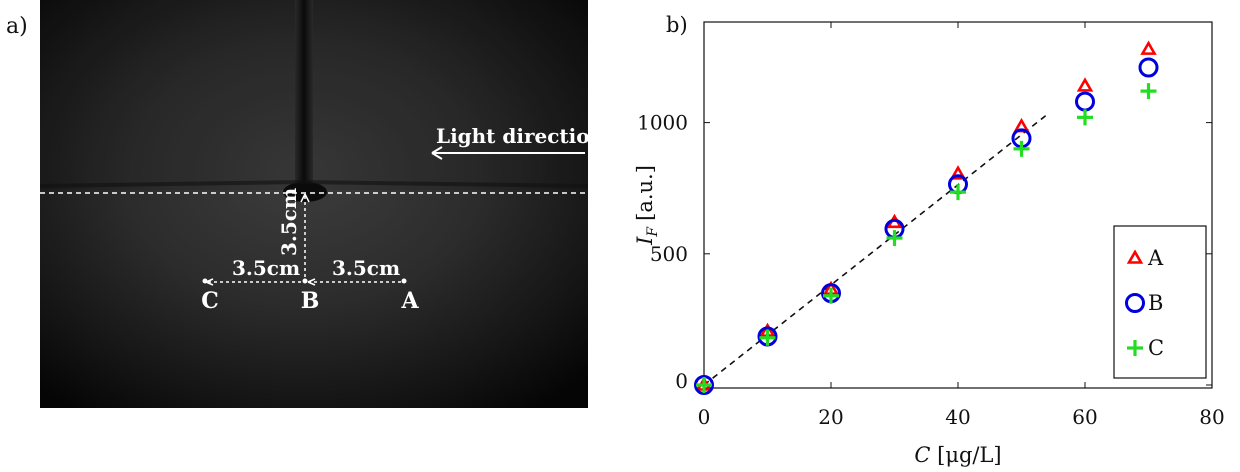 Image resolution: width=1240 pixels, height=472 pixels. Describe the element at coordinates (1135, 303) in the screenshot. I see `legend-marker-b` at that location.